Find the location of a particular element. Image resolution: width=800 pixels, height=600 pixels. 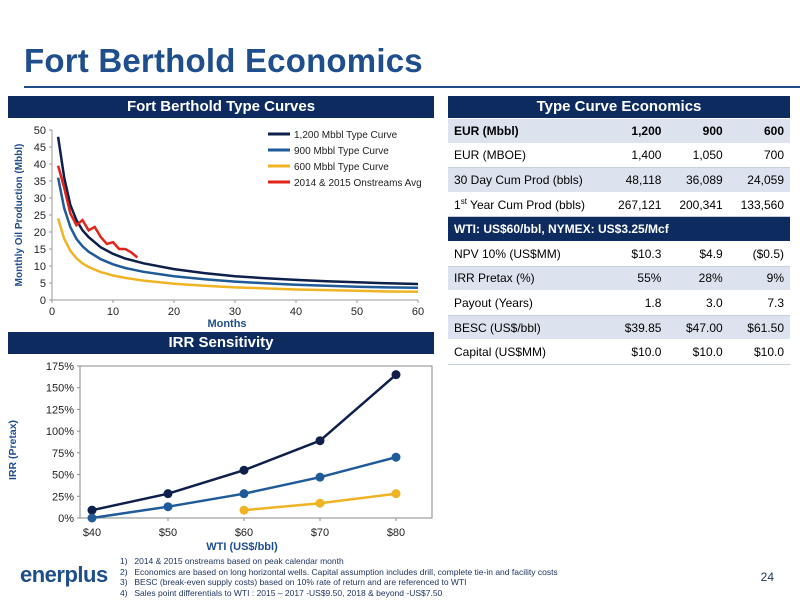

y-tick-label: 35 is located at coordinates (40, 182).